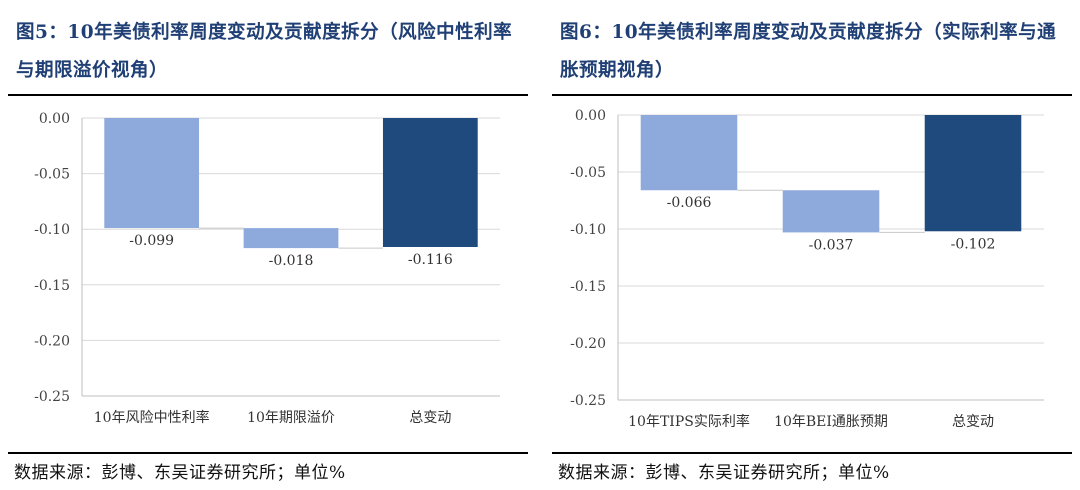 The image size is (1080, 490). Describe the element at coordinates (831, 245) in the screenshot. I see `data-label: -0.037` at that location.